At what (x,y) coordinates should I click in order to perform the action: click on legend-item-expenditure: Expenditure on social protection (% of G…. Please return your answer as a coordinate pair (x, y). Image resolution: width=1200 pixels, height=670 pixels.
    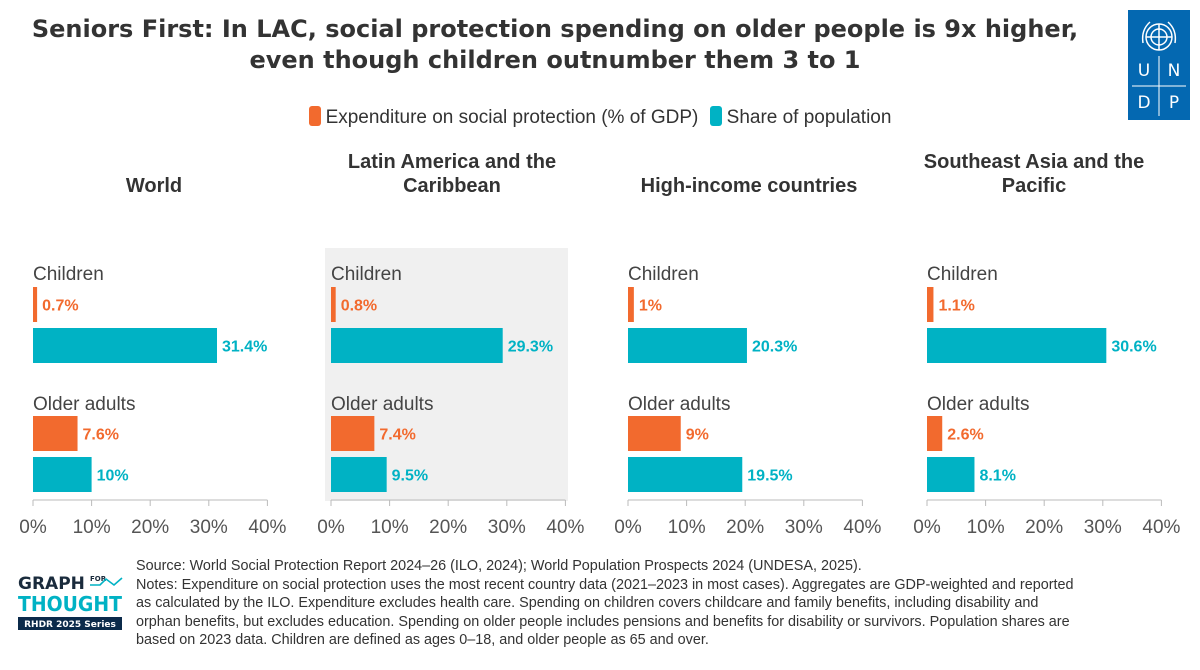
    Looking at the image, I should click on (503, 117).